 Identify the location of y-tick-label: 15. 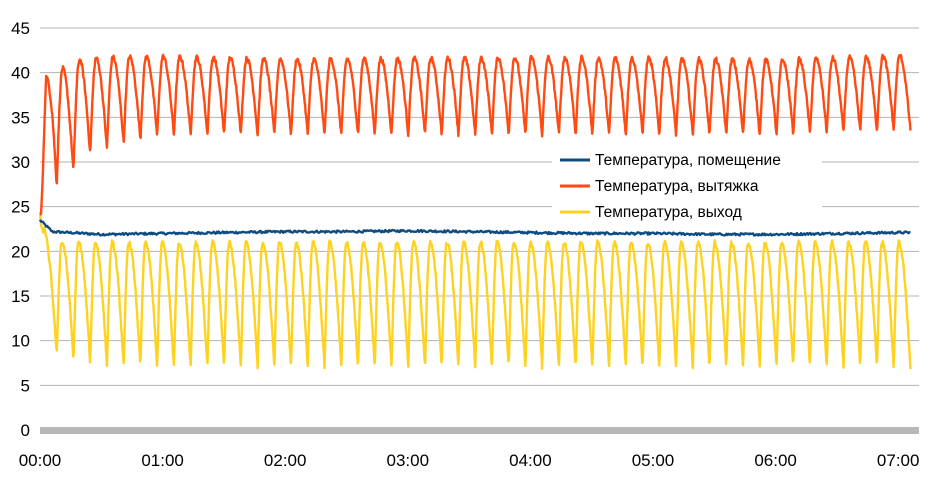
(20, 296).